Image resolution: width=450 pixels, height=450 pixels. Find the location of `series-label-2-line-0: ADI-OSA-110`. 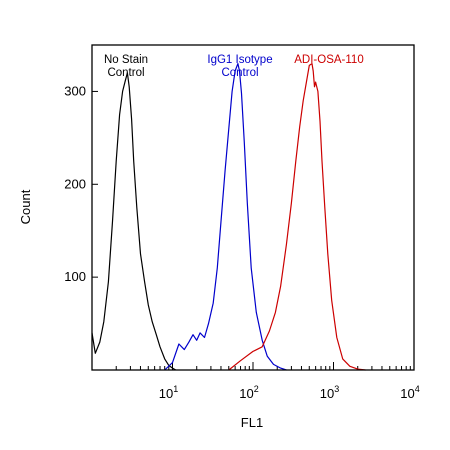

series-label-2-line-0: ADI-OSA-110 is located at coordinates (328, 60).